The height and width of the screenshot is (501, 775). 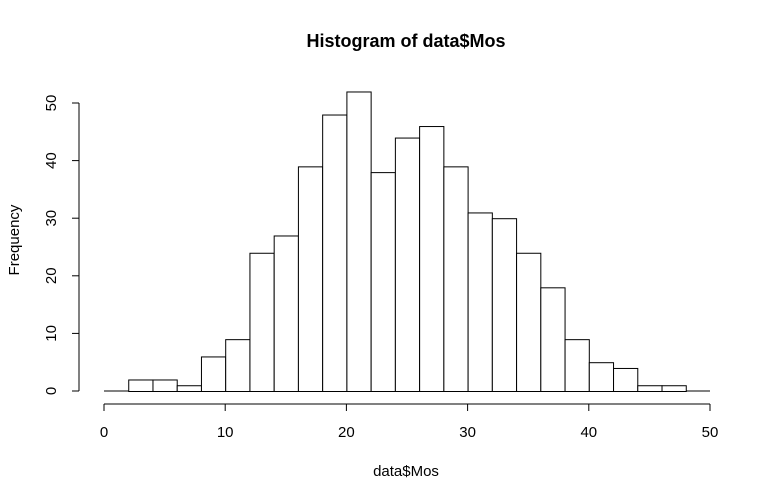 What do you see at coordinates (61, 245) in the screenshot?
I see `y-axis: 0 10 20 30 40 50` at bounding box center [61, 245].